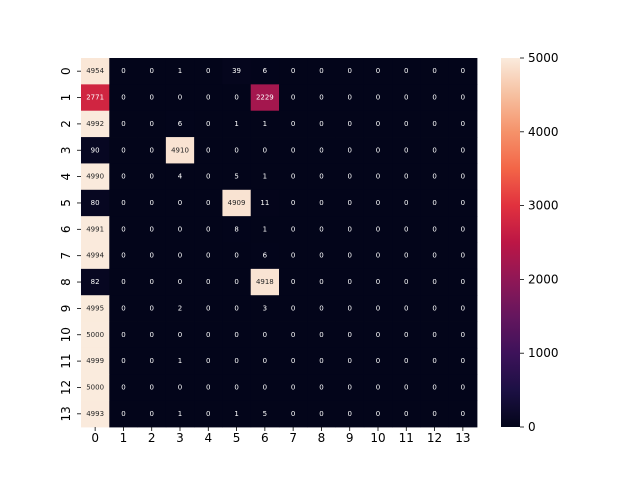 The width and height of the screenshot is (640, 485). What do you see at coordinates (208, 335) in the screenshot?
I see `cell-annotation-r10-c4: 0` at bounding box center [208, 335].